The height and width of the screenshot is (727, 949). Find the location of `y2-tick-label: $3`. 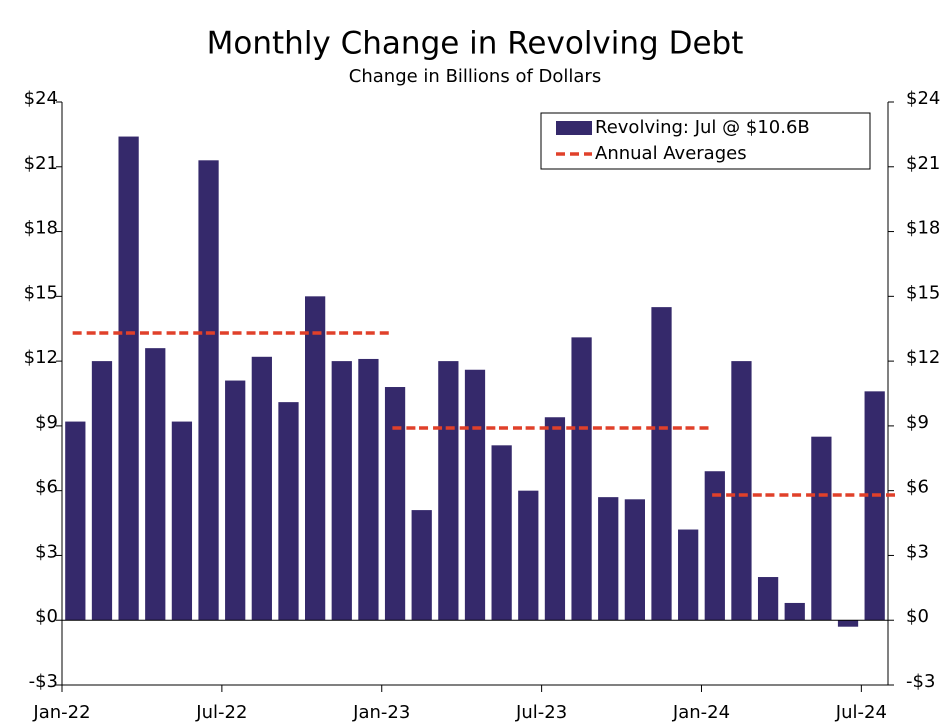

y2-tick-label: $3 is located at coordinates (917, 551).